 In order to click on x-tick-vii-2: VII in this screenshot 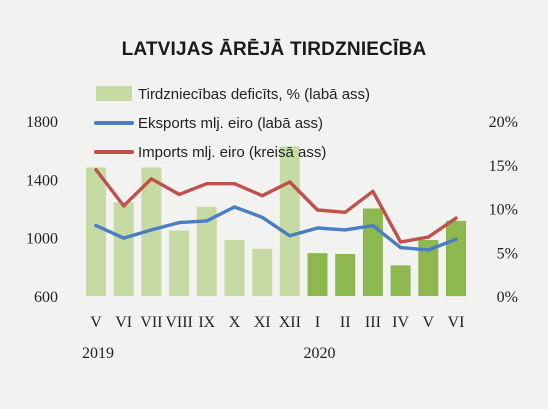, I will do `click(151, 322)`.